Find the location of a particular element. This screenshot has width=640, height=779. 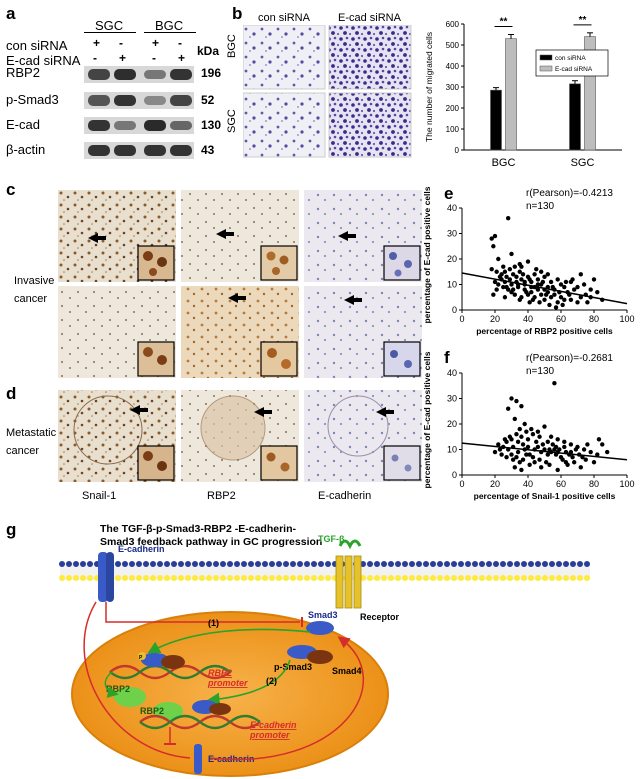

kda-header: kDa is located at coordinates (208, 51).